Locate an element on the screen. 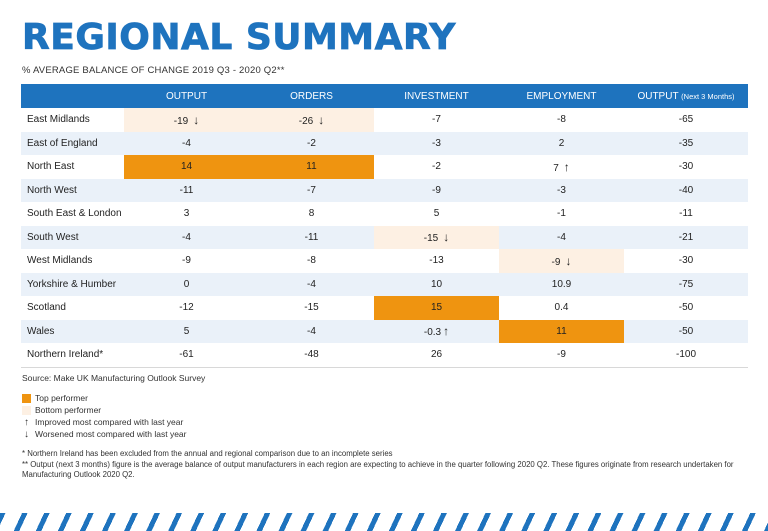 This screenshot has width=768, height=531. legend-label: Worsened most compared with last year is located at coordinates (111, 434).